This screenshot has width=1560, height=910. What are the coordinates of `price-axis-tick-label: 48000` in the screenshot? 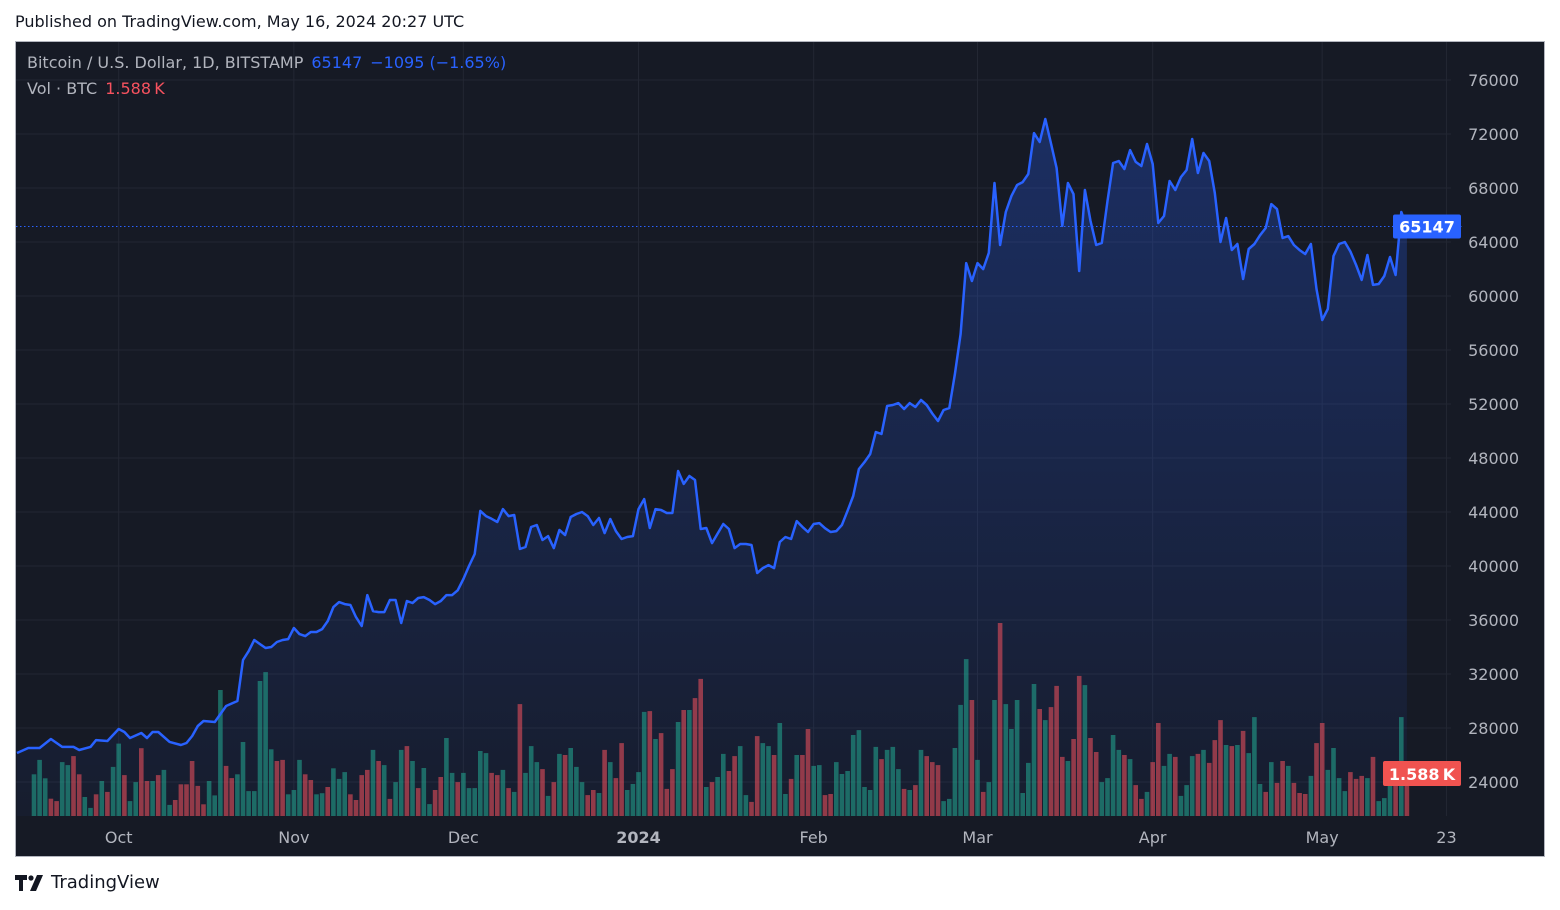 It's located at (1493, 458).